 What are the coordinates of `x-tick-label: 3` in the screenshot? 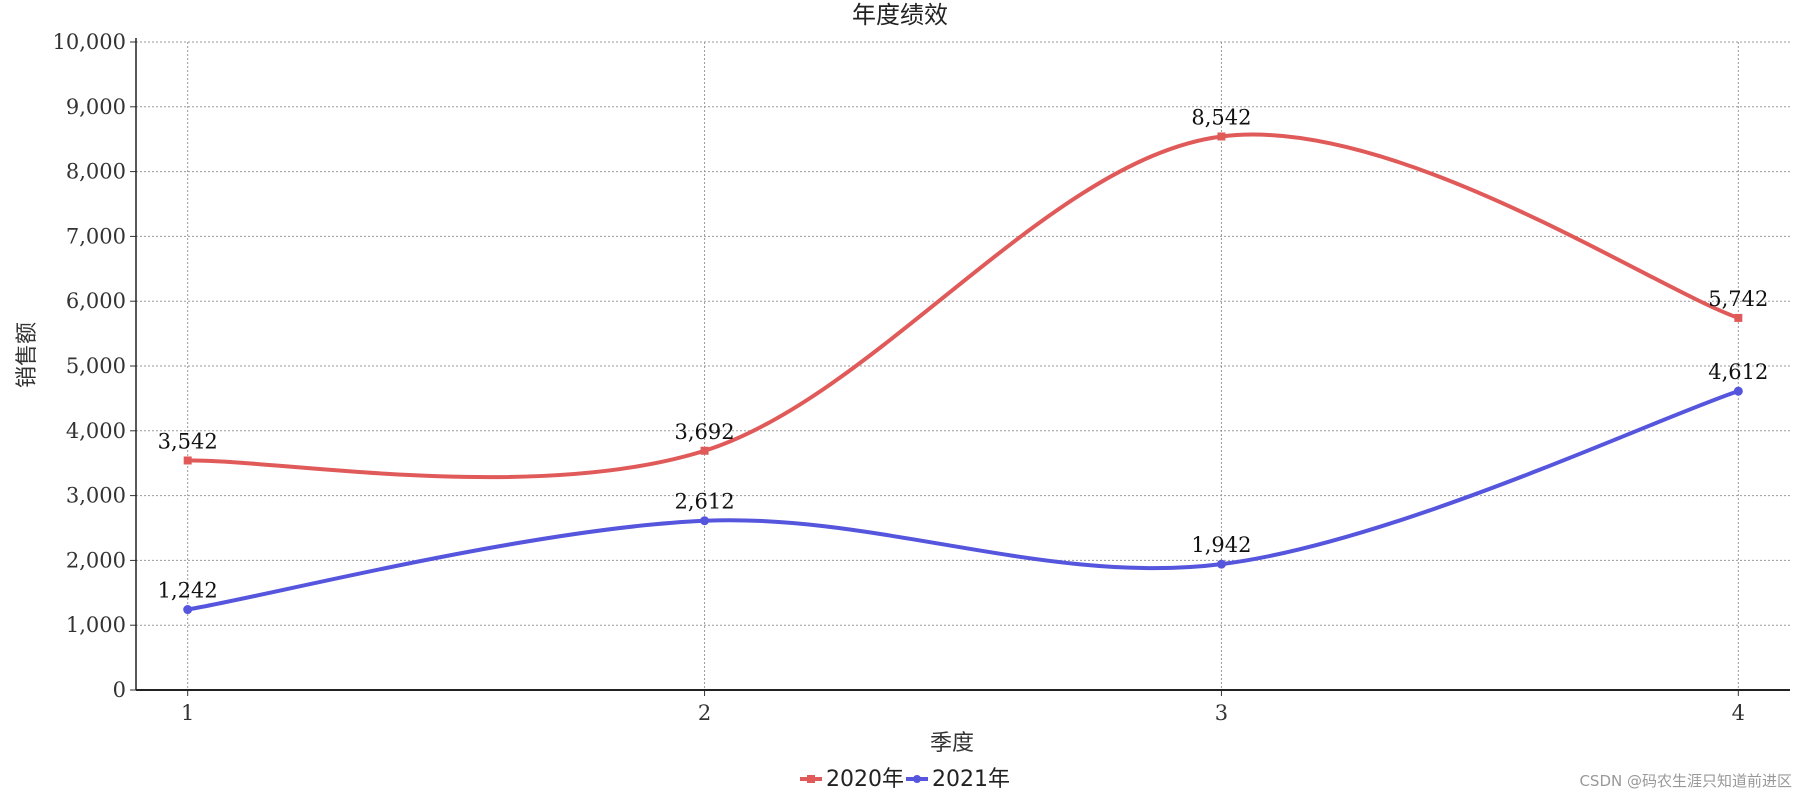 It's located at (1221, 713).